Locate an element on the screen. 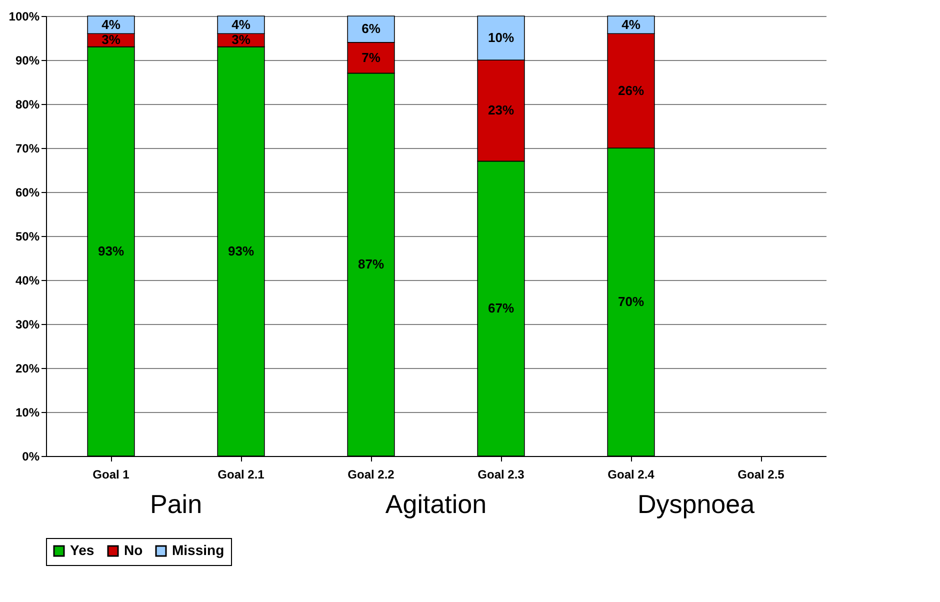 This screenshot has height=602, width=940. y-tick-label: 20% is located at coordinates (27, 369).